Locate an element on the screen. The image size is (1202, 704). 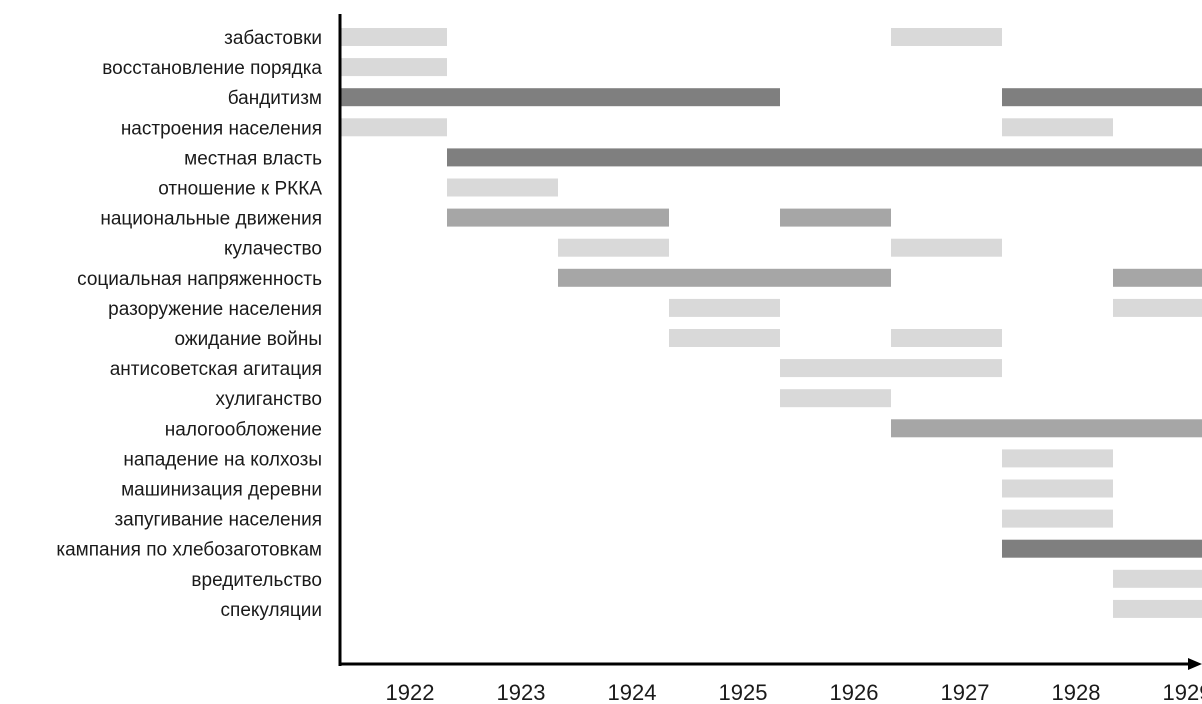
interval-bar-18-1929-1929 is located at coordinates (1157, 578).